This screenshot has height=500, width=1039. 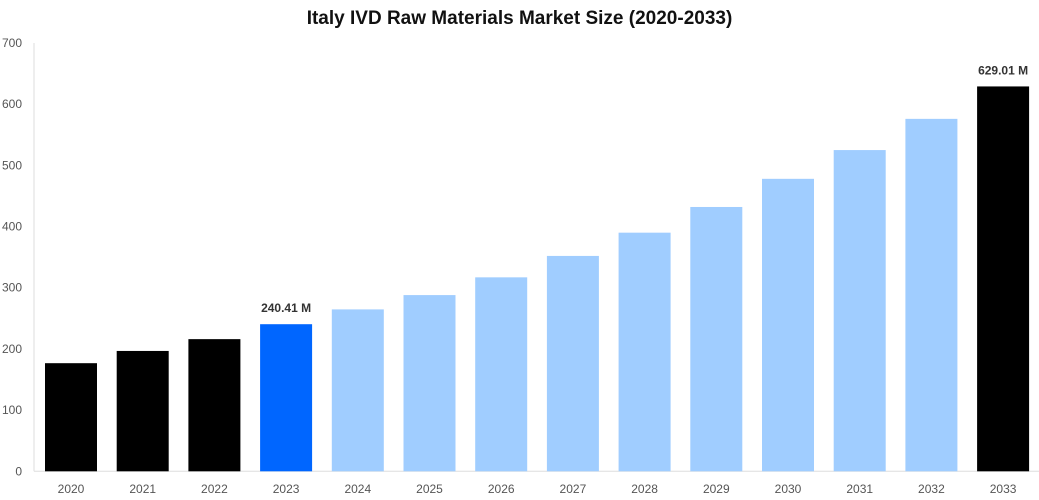 I want to click on x-tick-label: 2022, so click(x=214, y=489).